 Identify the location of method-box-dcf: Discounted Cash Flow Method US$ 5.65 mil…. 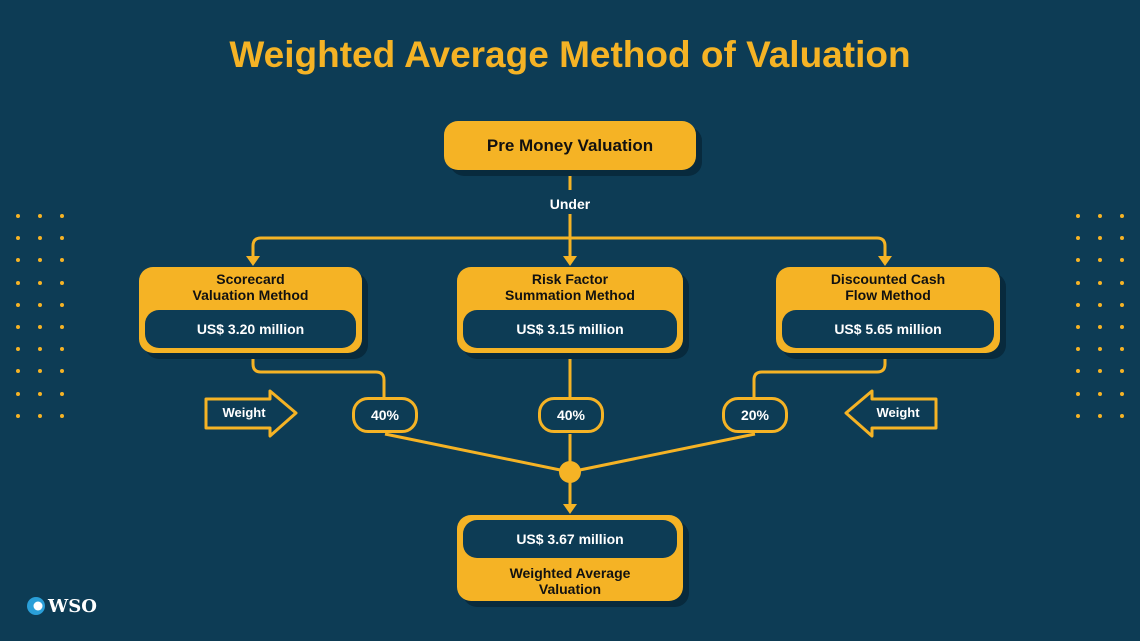
(888, 310).